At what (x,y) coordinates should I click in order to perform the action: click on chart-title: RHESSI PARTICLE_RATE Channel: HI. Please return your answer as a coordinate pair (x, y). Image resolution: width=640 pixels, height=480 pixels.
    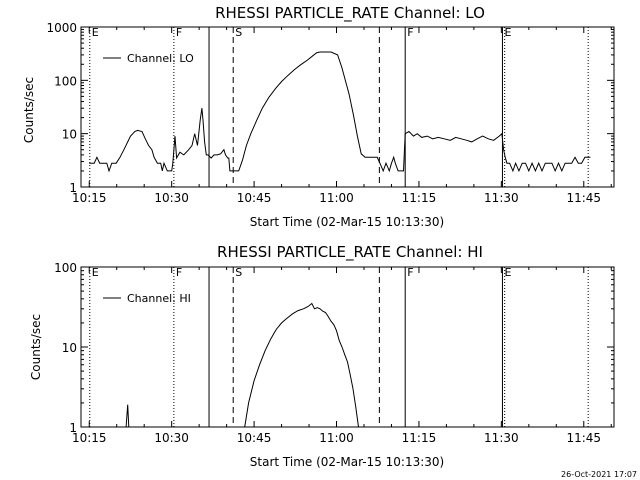
    Looking at the image, I should click on (350, 252).